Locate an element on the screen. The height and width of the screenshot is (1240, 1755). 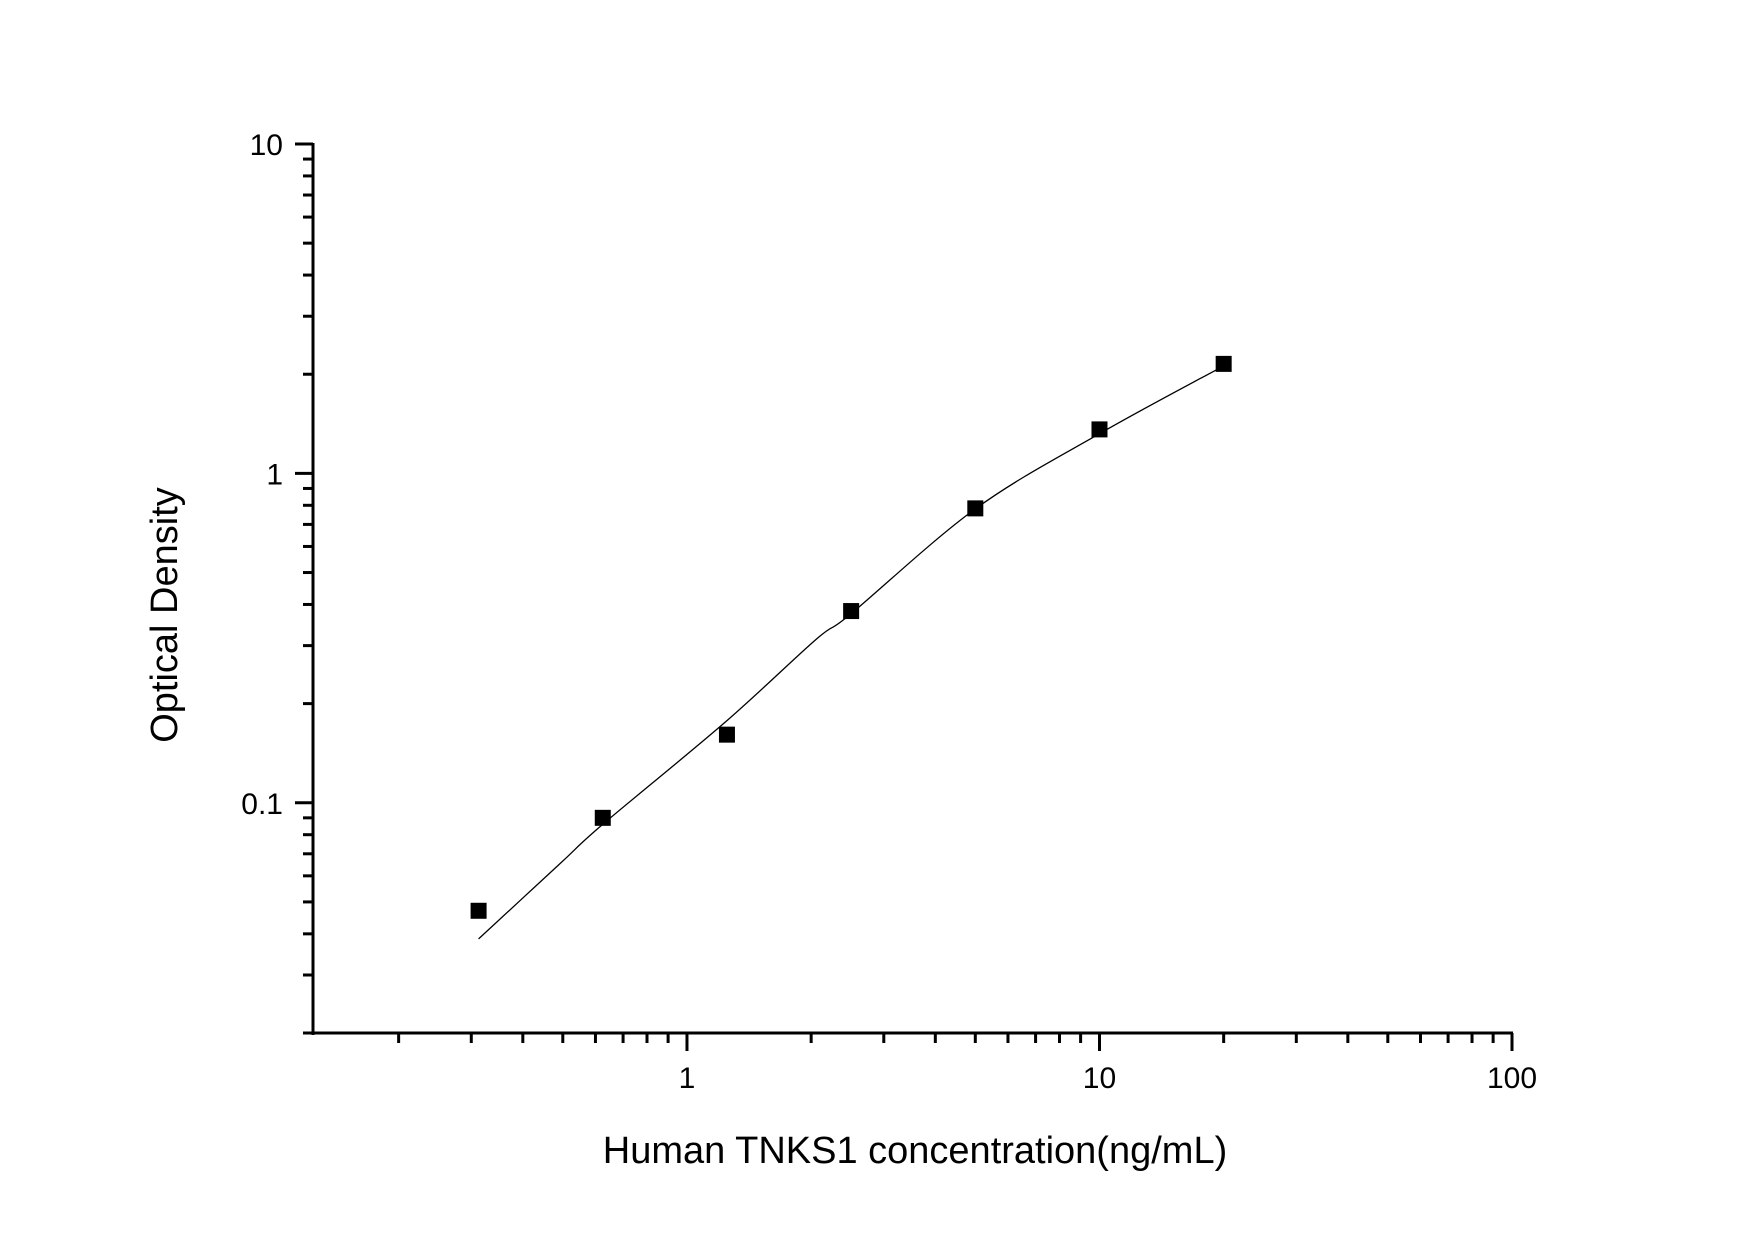
y-tick-label: 10 is located at coordinates (266, 145).